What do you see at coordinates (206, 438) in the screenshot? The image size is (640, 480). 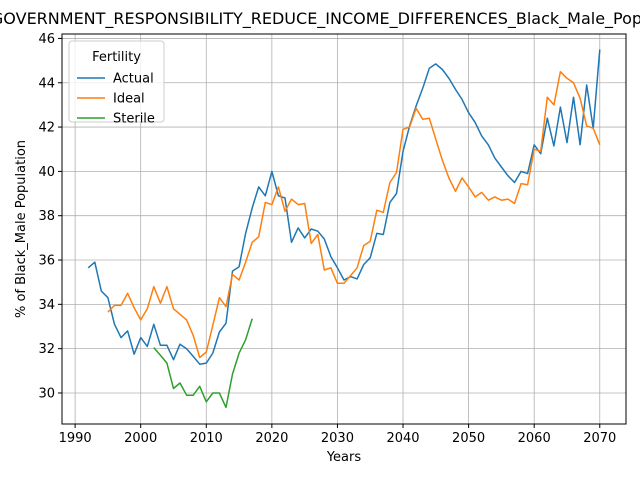 I see `x-tick-label: 2010` at bounding box center [206, 438].